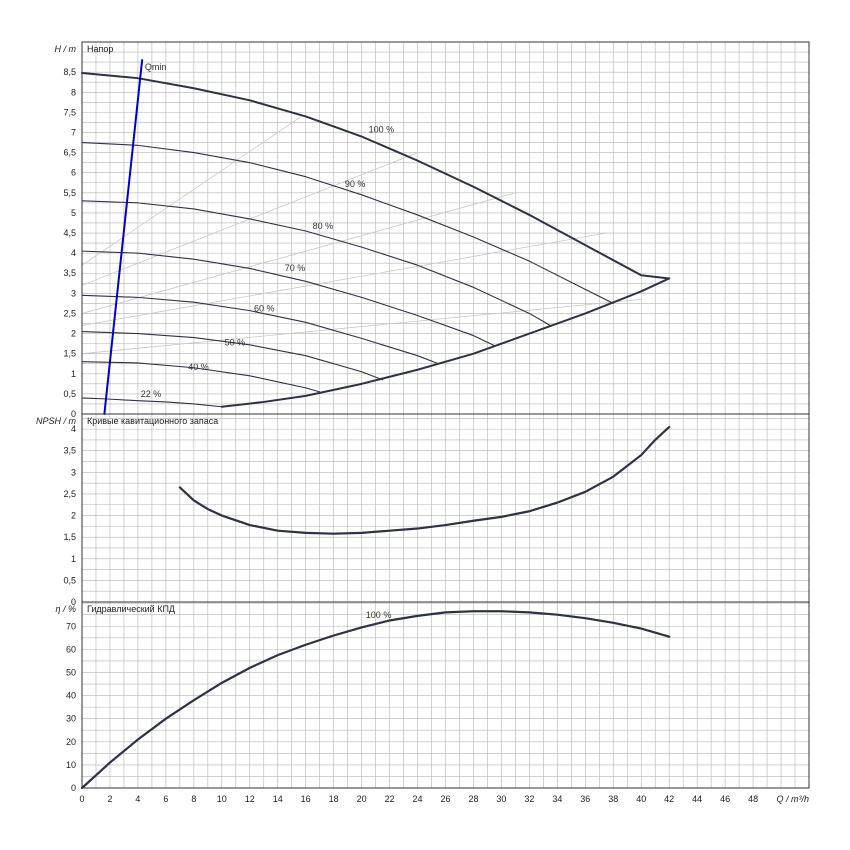 The image size is (850, 850). I want to click on y-axis-label: H / m, so click(66, 49).